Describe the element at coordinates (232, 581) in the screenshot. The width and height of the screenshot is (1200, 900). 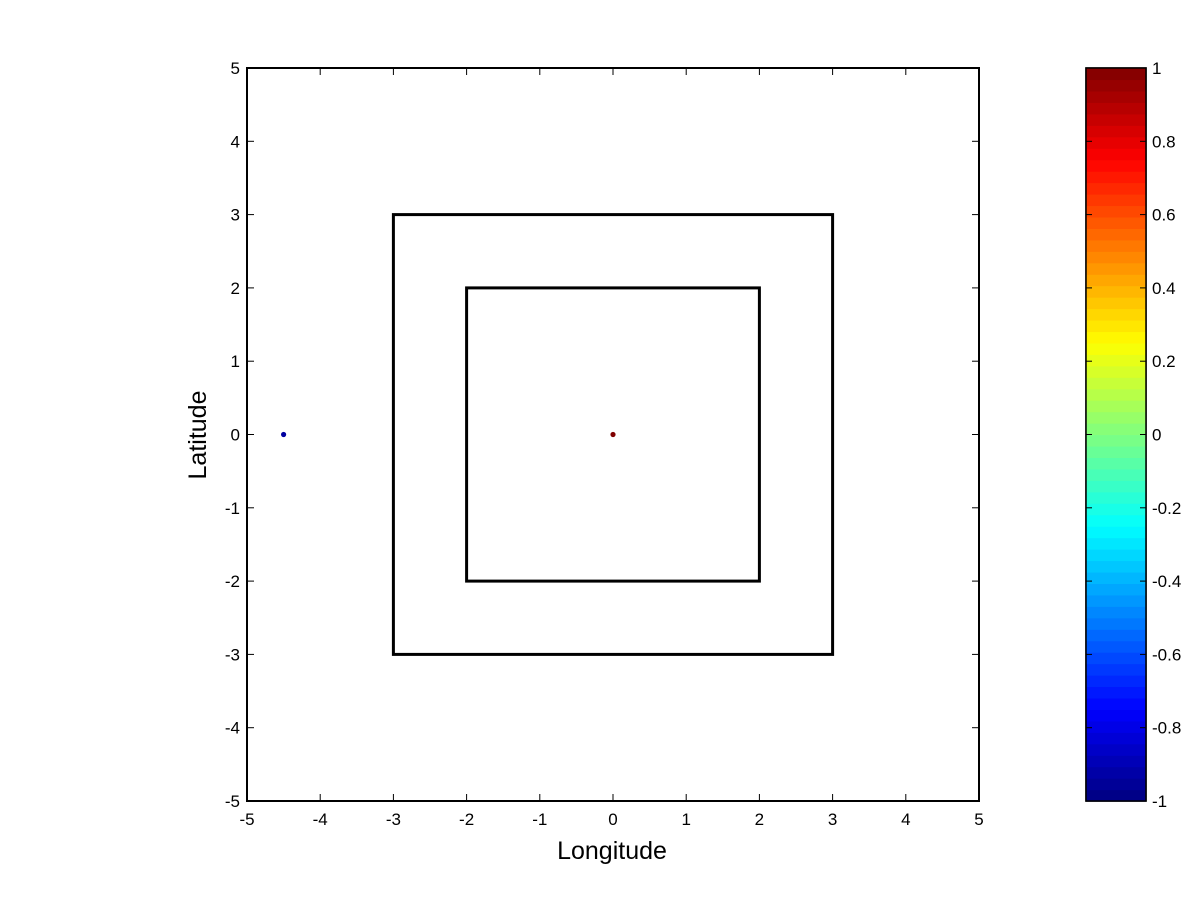
I see `y-tick-label: -2` at that location.